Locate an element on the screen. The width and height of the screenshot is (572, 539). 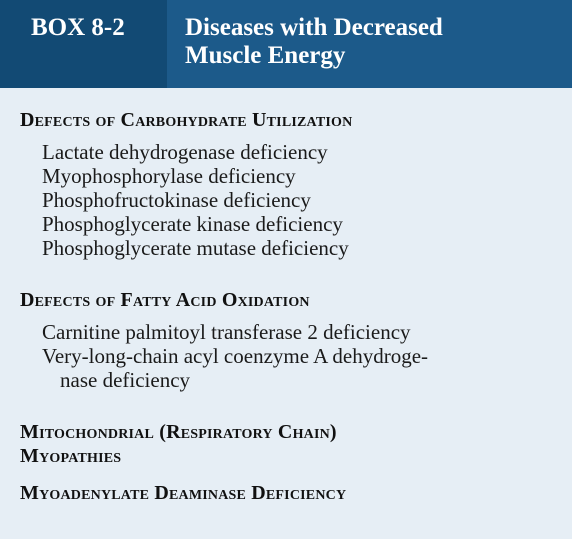
list-item: Phosphoglycerate kinase deficiency is located at coordinates (192, 224).